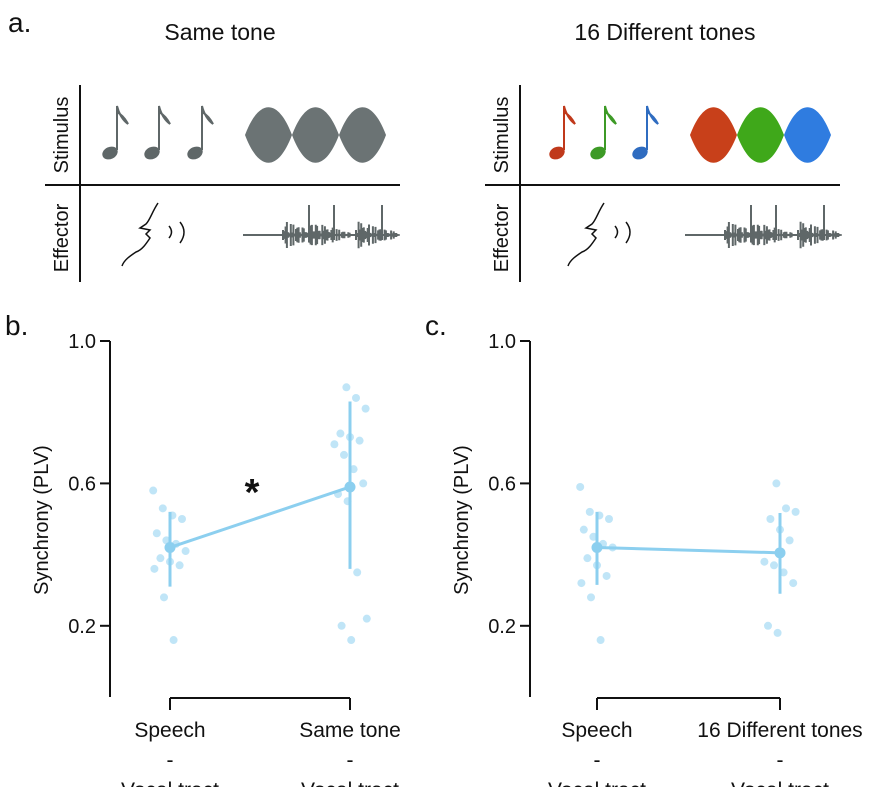 This screenshot has width=875, height=787. What do you see at coordinates (16, 325) in the screenshot?
I see `panel-label: b.` at bounding box center [16, 325].